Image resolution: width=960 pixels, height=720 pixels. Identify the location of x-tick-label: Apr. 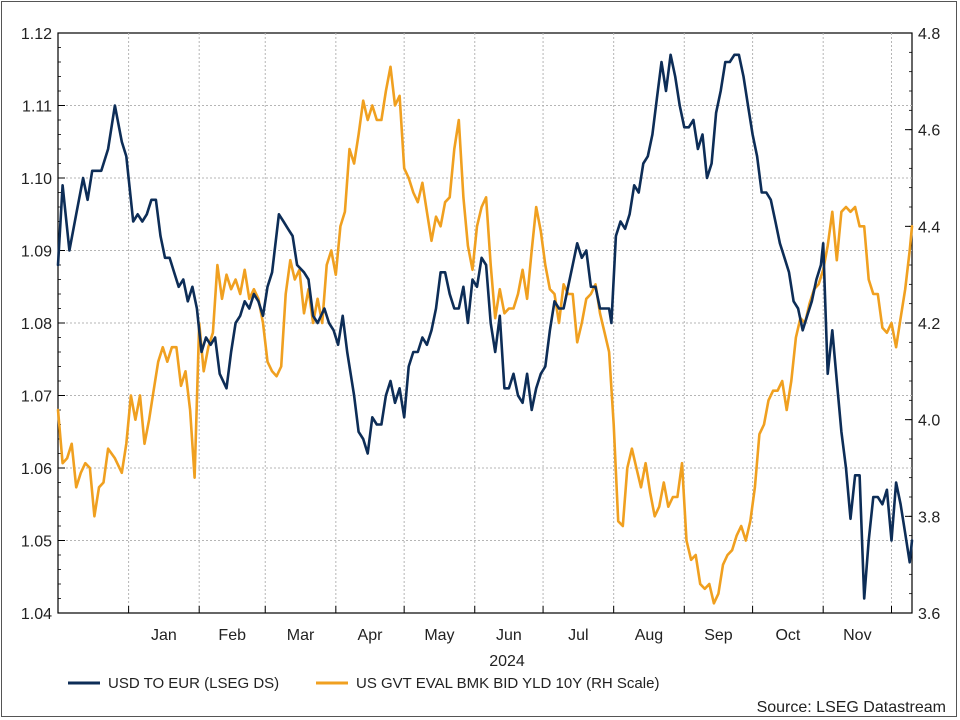
(371, 635).